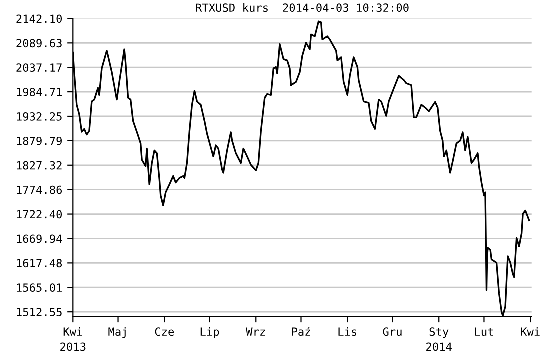 The width and height of the screenshot is (550, 353). What do you see at coordinates (39, 239) in the screenshot?
I see `y-tick-label: 1669.94` at bounding box center [39, 239].